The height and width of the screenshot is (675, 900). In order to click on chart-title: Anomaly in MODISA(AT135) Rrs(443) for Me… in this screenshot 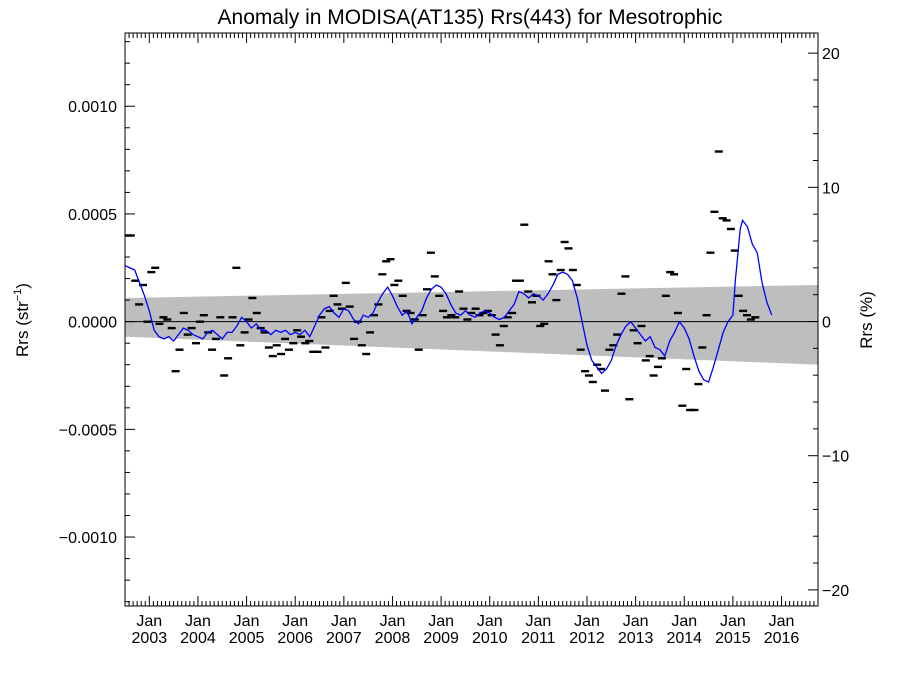, I will do `click(470, 17)`.